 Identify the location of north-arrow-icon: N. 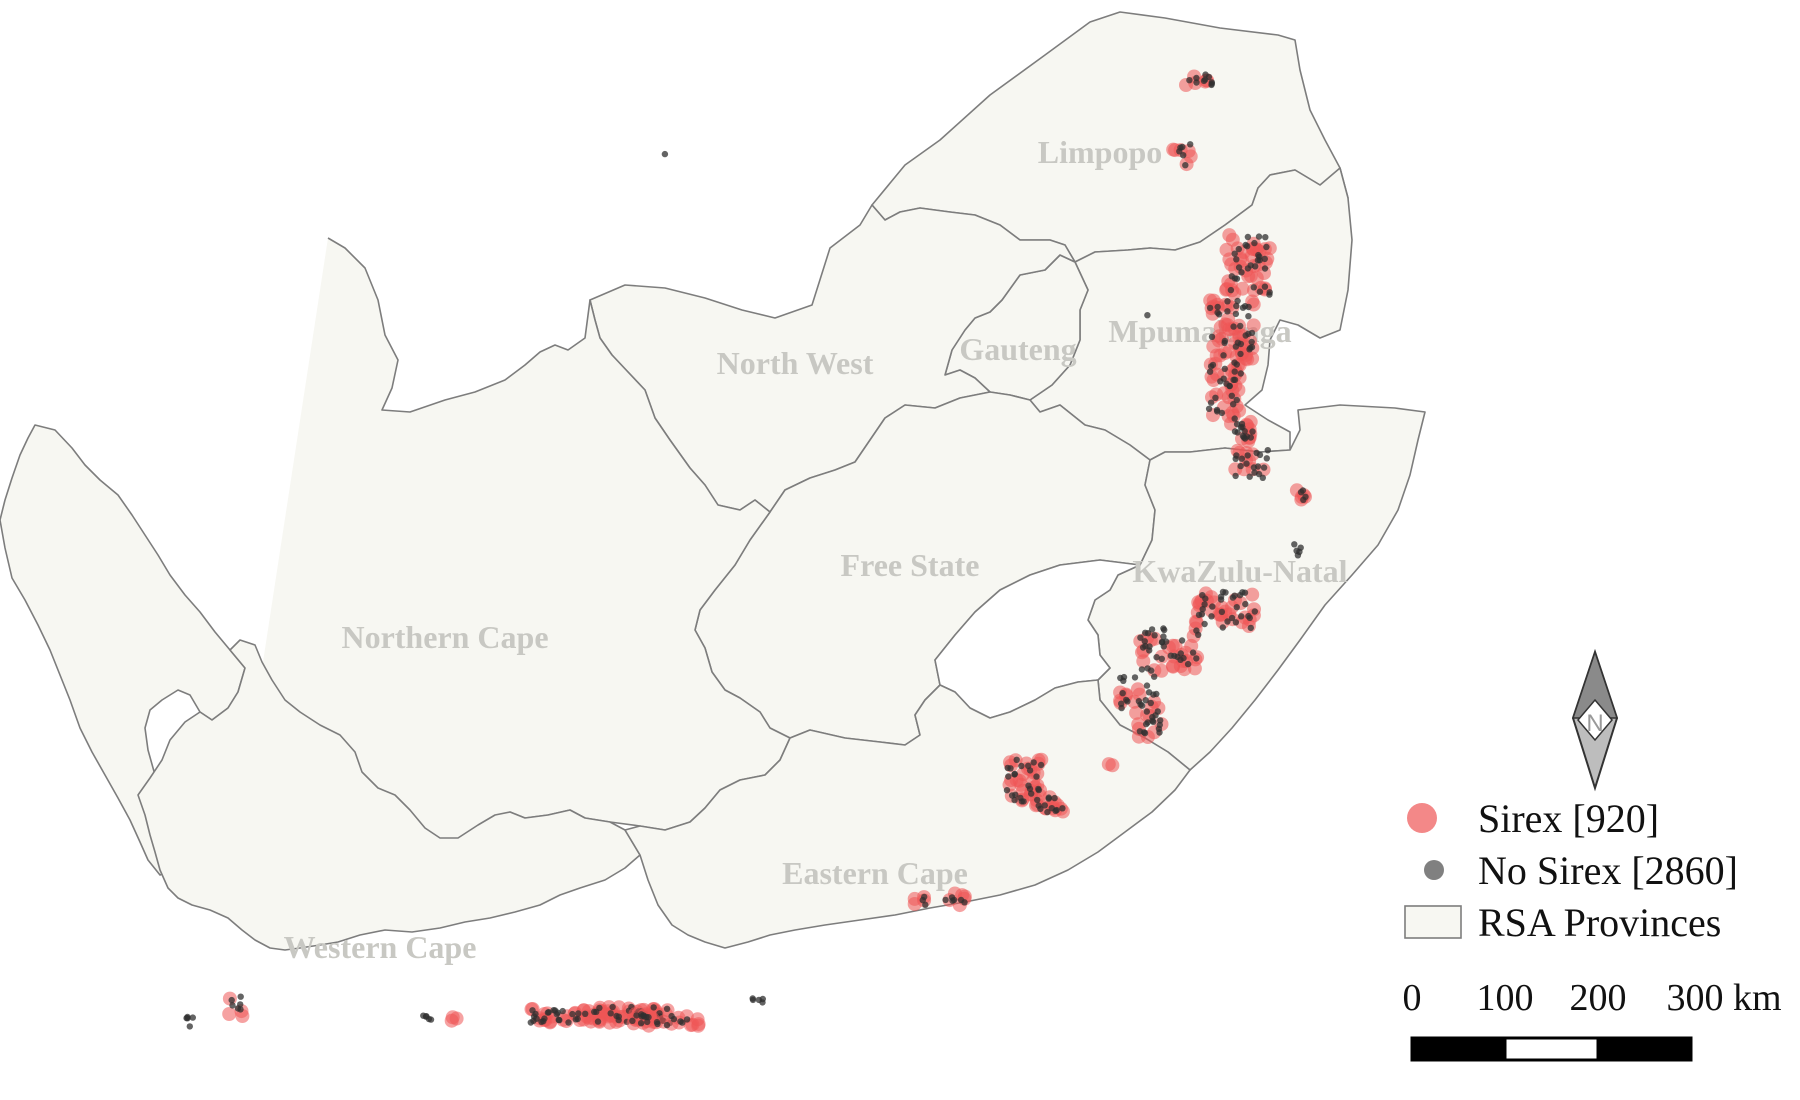
(1595, 720).